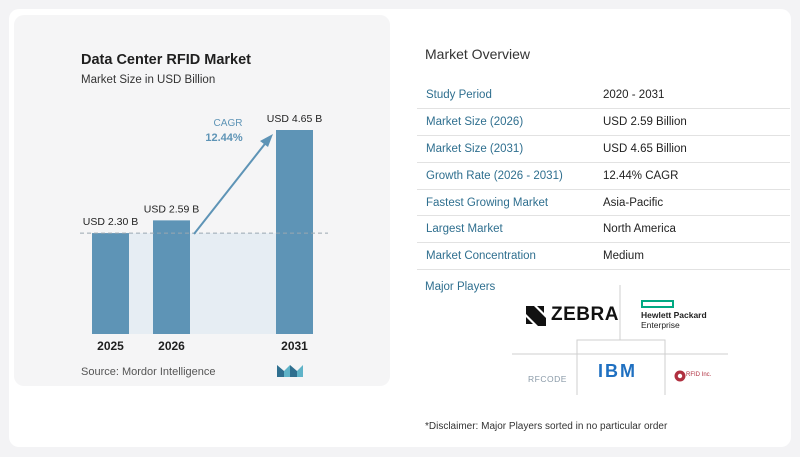 Image resolution: width=800 pixels, height=457 pixels. What do you see at coordinates (460, 287) in the screenshot?
I see `major-players-title: Major Players` at bounding box center [460, 287].